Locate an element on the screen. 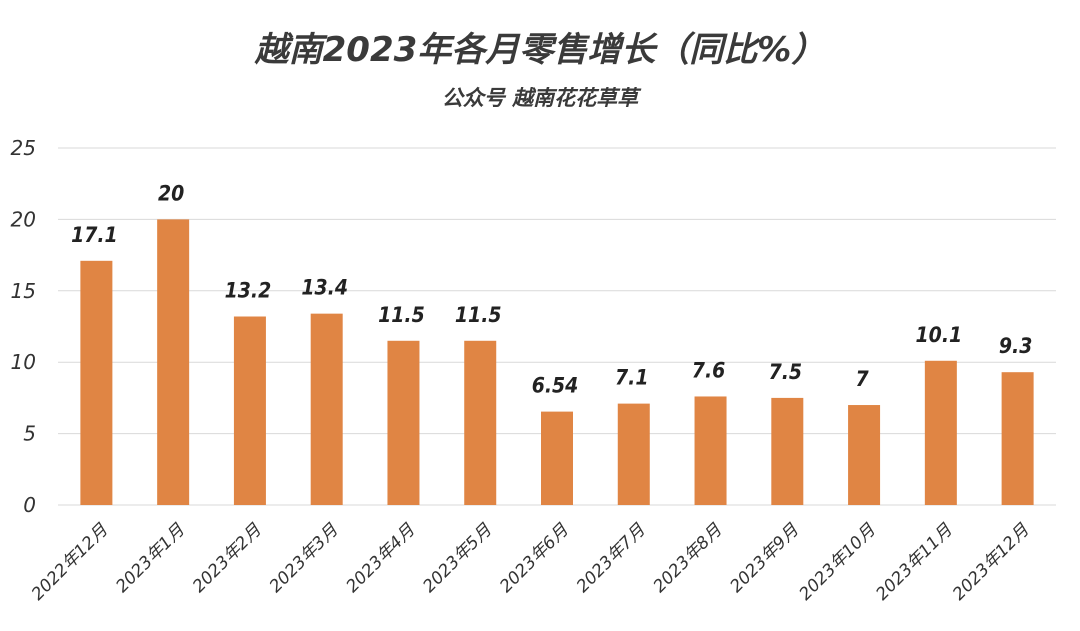  data-label: 13.4 is located at coordinates (324, 288).